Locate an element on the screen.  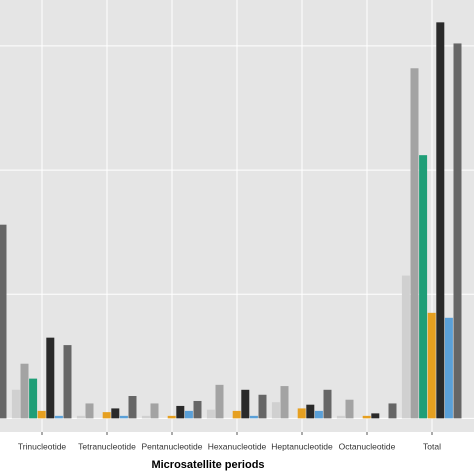
x-tick-label: Heptanucleotide is located at coordinates (302, 446).